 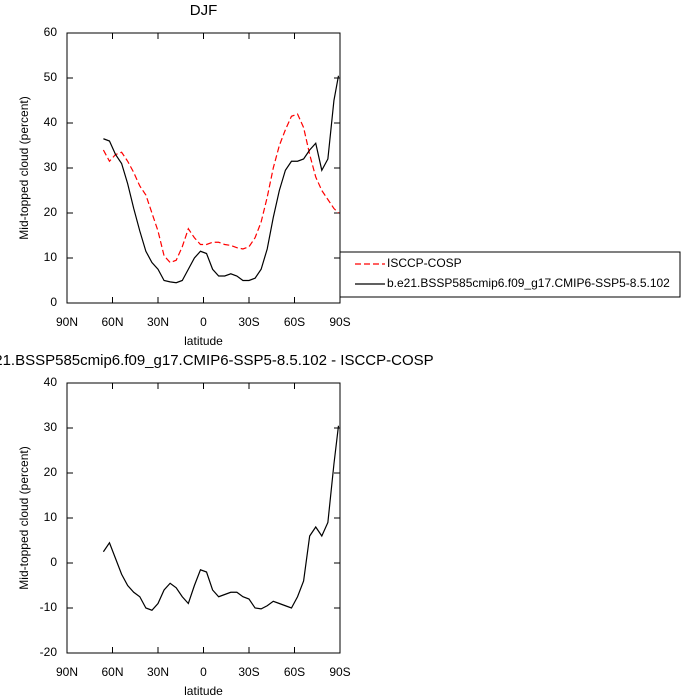 What do you see at coordinates (204, 10) in the screenshot?
I see `chart-title: DJF` at bounding box center [204, 10].